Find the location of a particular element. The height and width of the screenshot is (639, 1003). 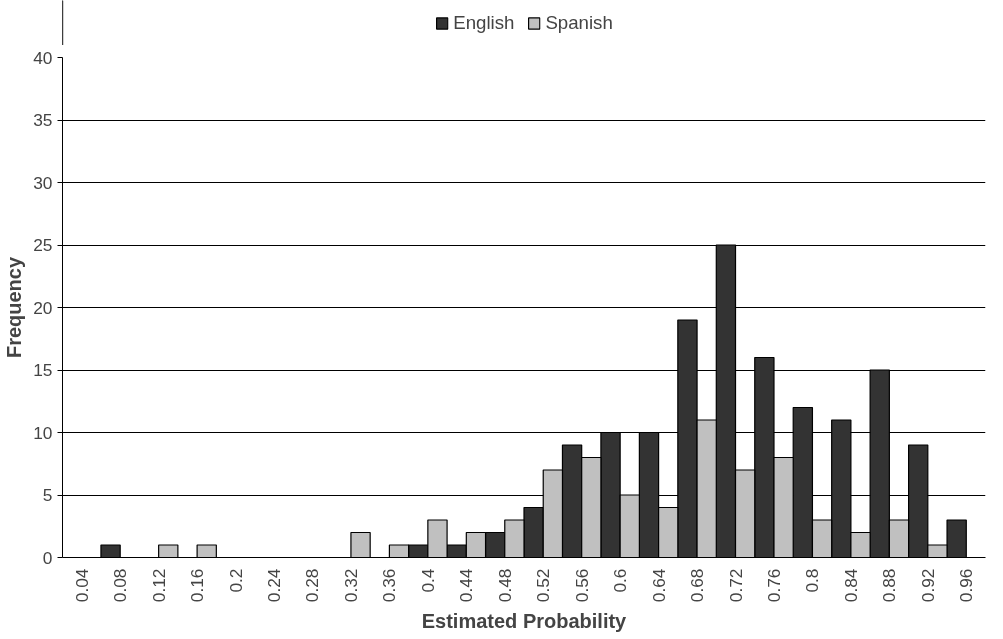

x-tick-label: 0.28 is located at coordinates (312, 585).